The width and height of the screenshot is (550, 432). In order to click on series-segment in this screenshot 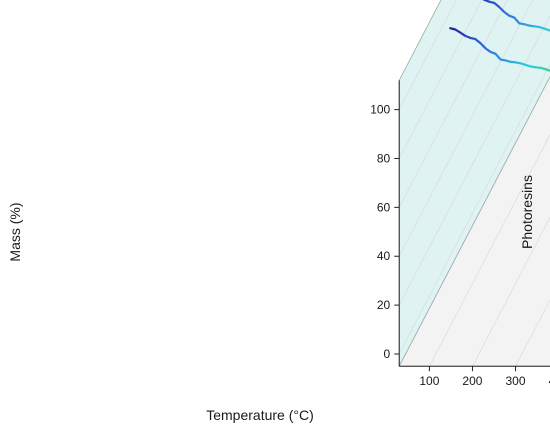, I will do `click(548, 70)`.